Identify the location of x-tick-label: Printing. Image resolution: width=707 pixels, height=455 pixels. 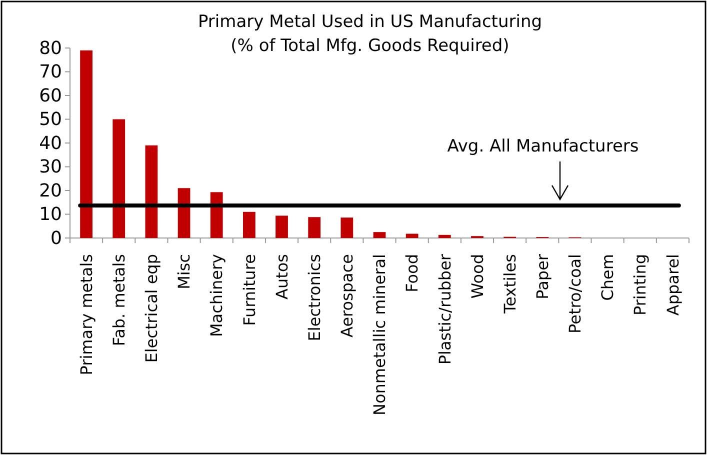
(640, 285).